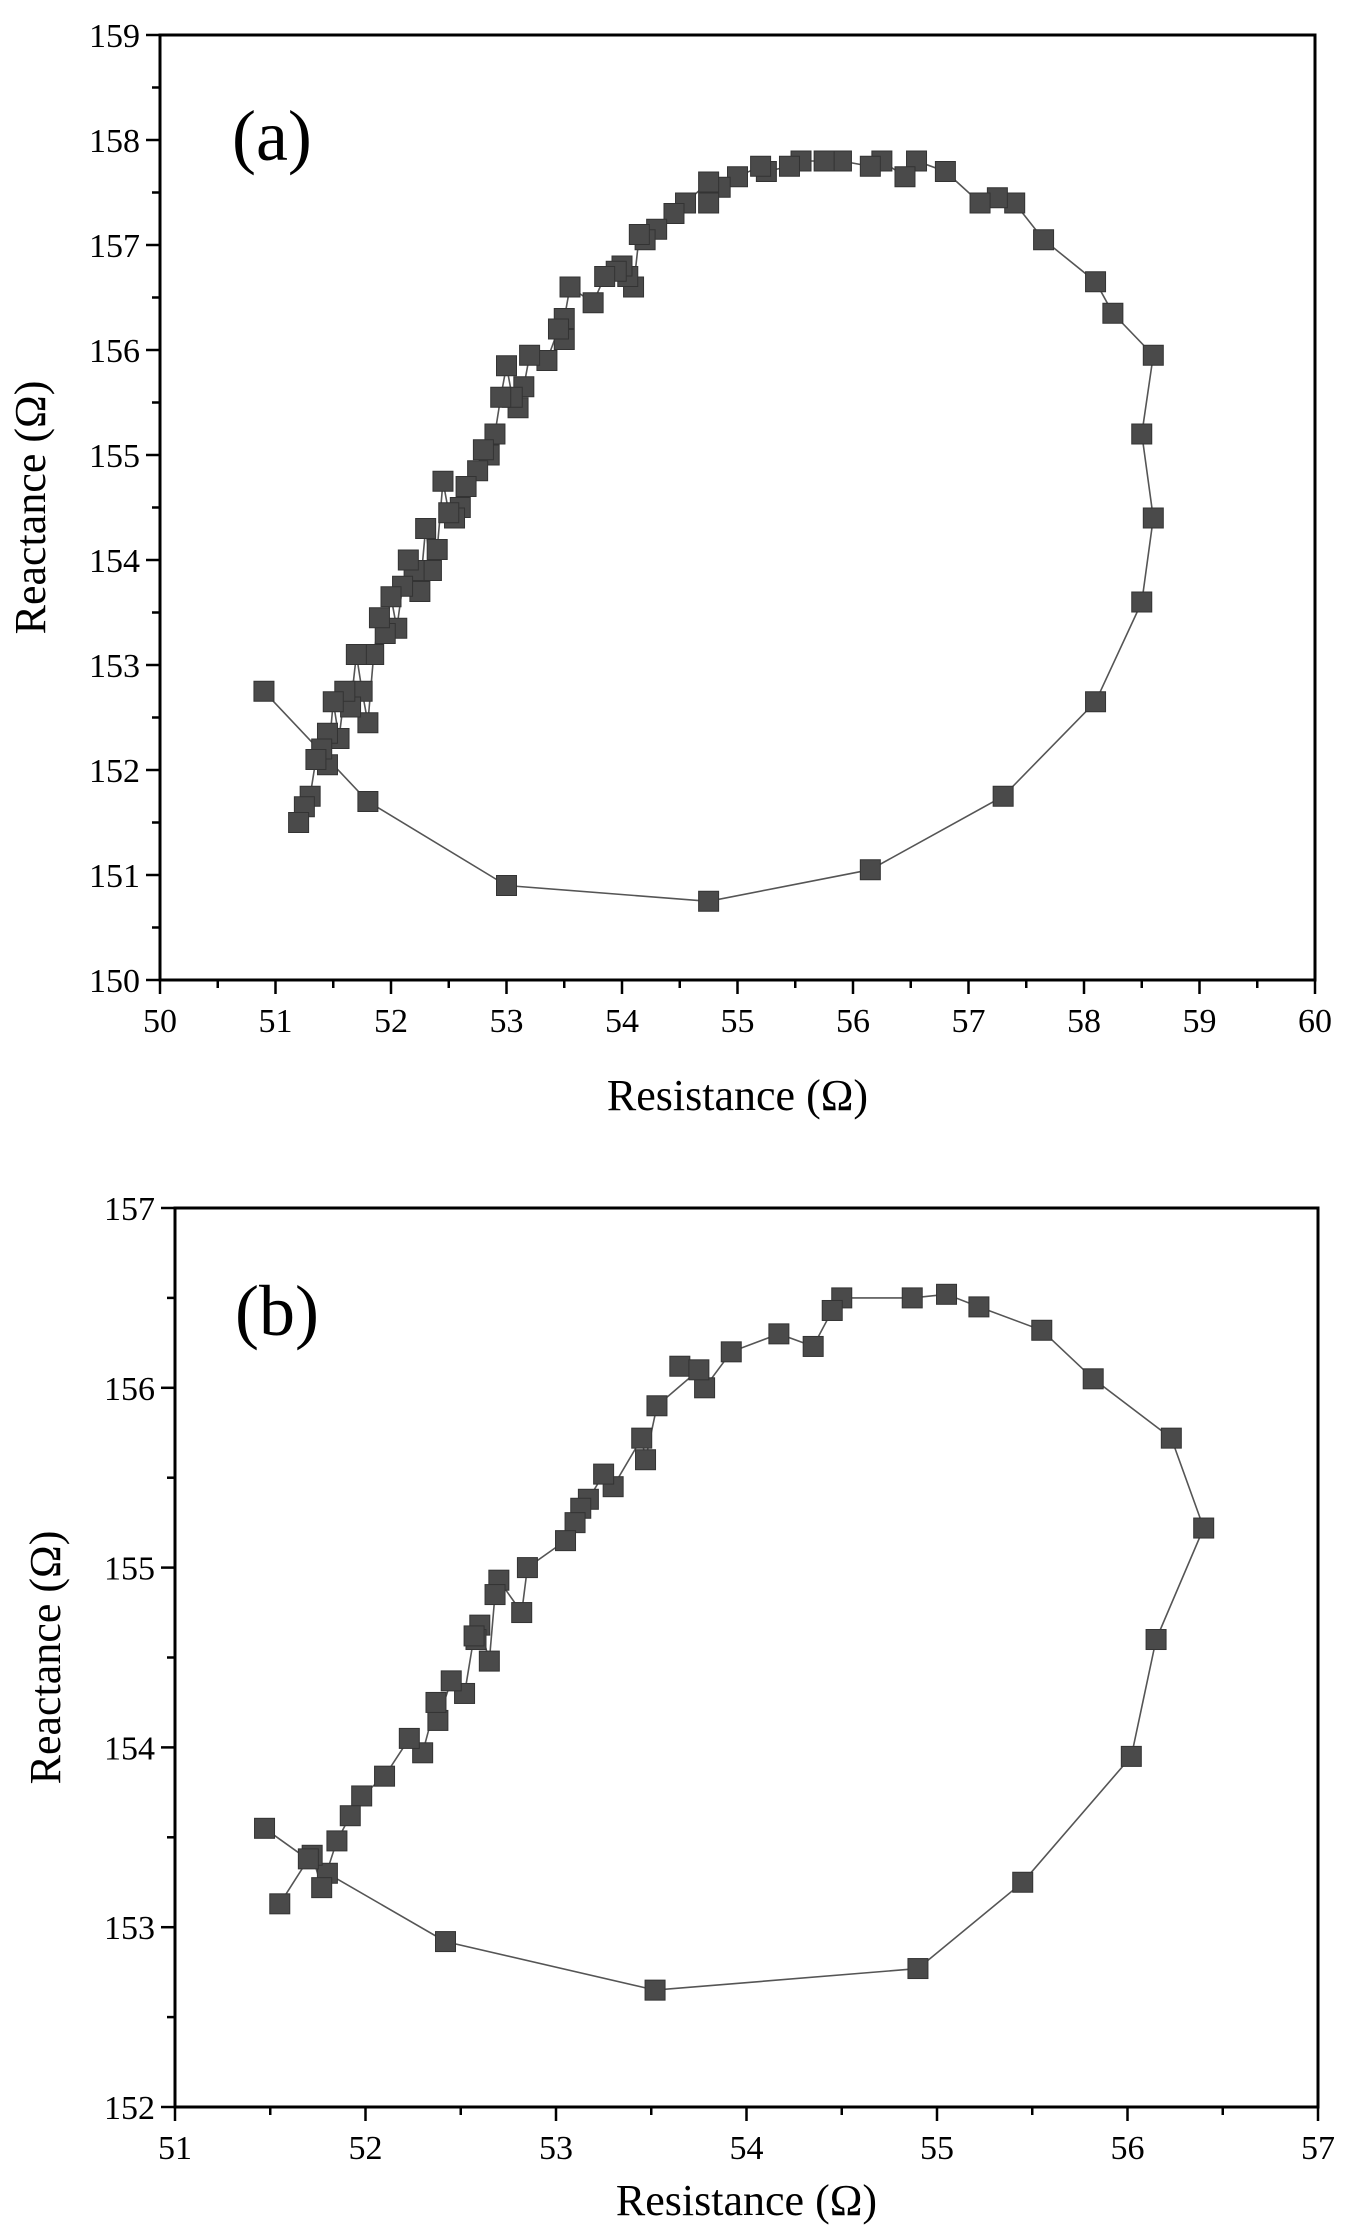 The height and width of the screenshot is (2238, 1359). Describe the element at coordinates (272, 136) in the screenshot. I see `panel-label-a: (a)` at that location.